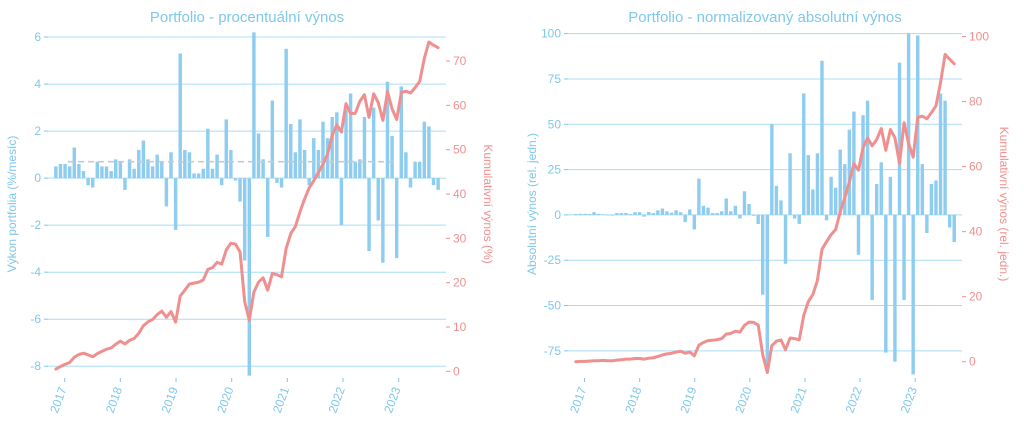 This screenshot has width=1024, height=434. What do you see at coordinates (555, 79) in the screenshot?
I see `y-tick-label: 75` at bounding box center [555, 79].